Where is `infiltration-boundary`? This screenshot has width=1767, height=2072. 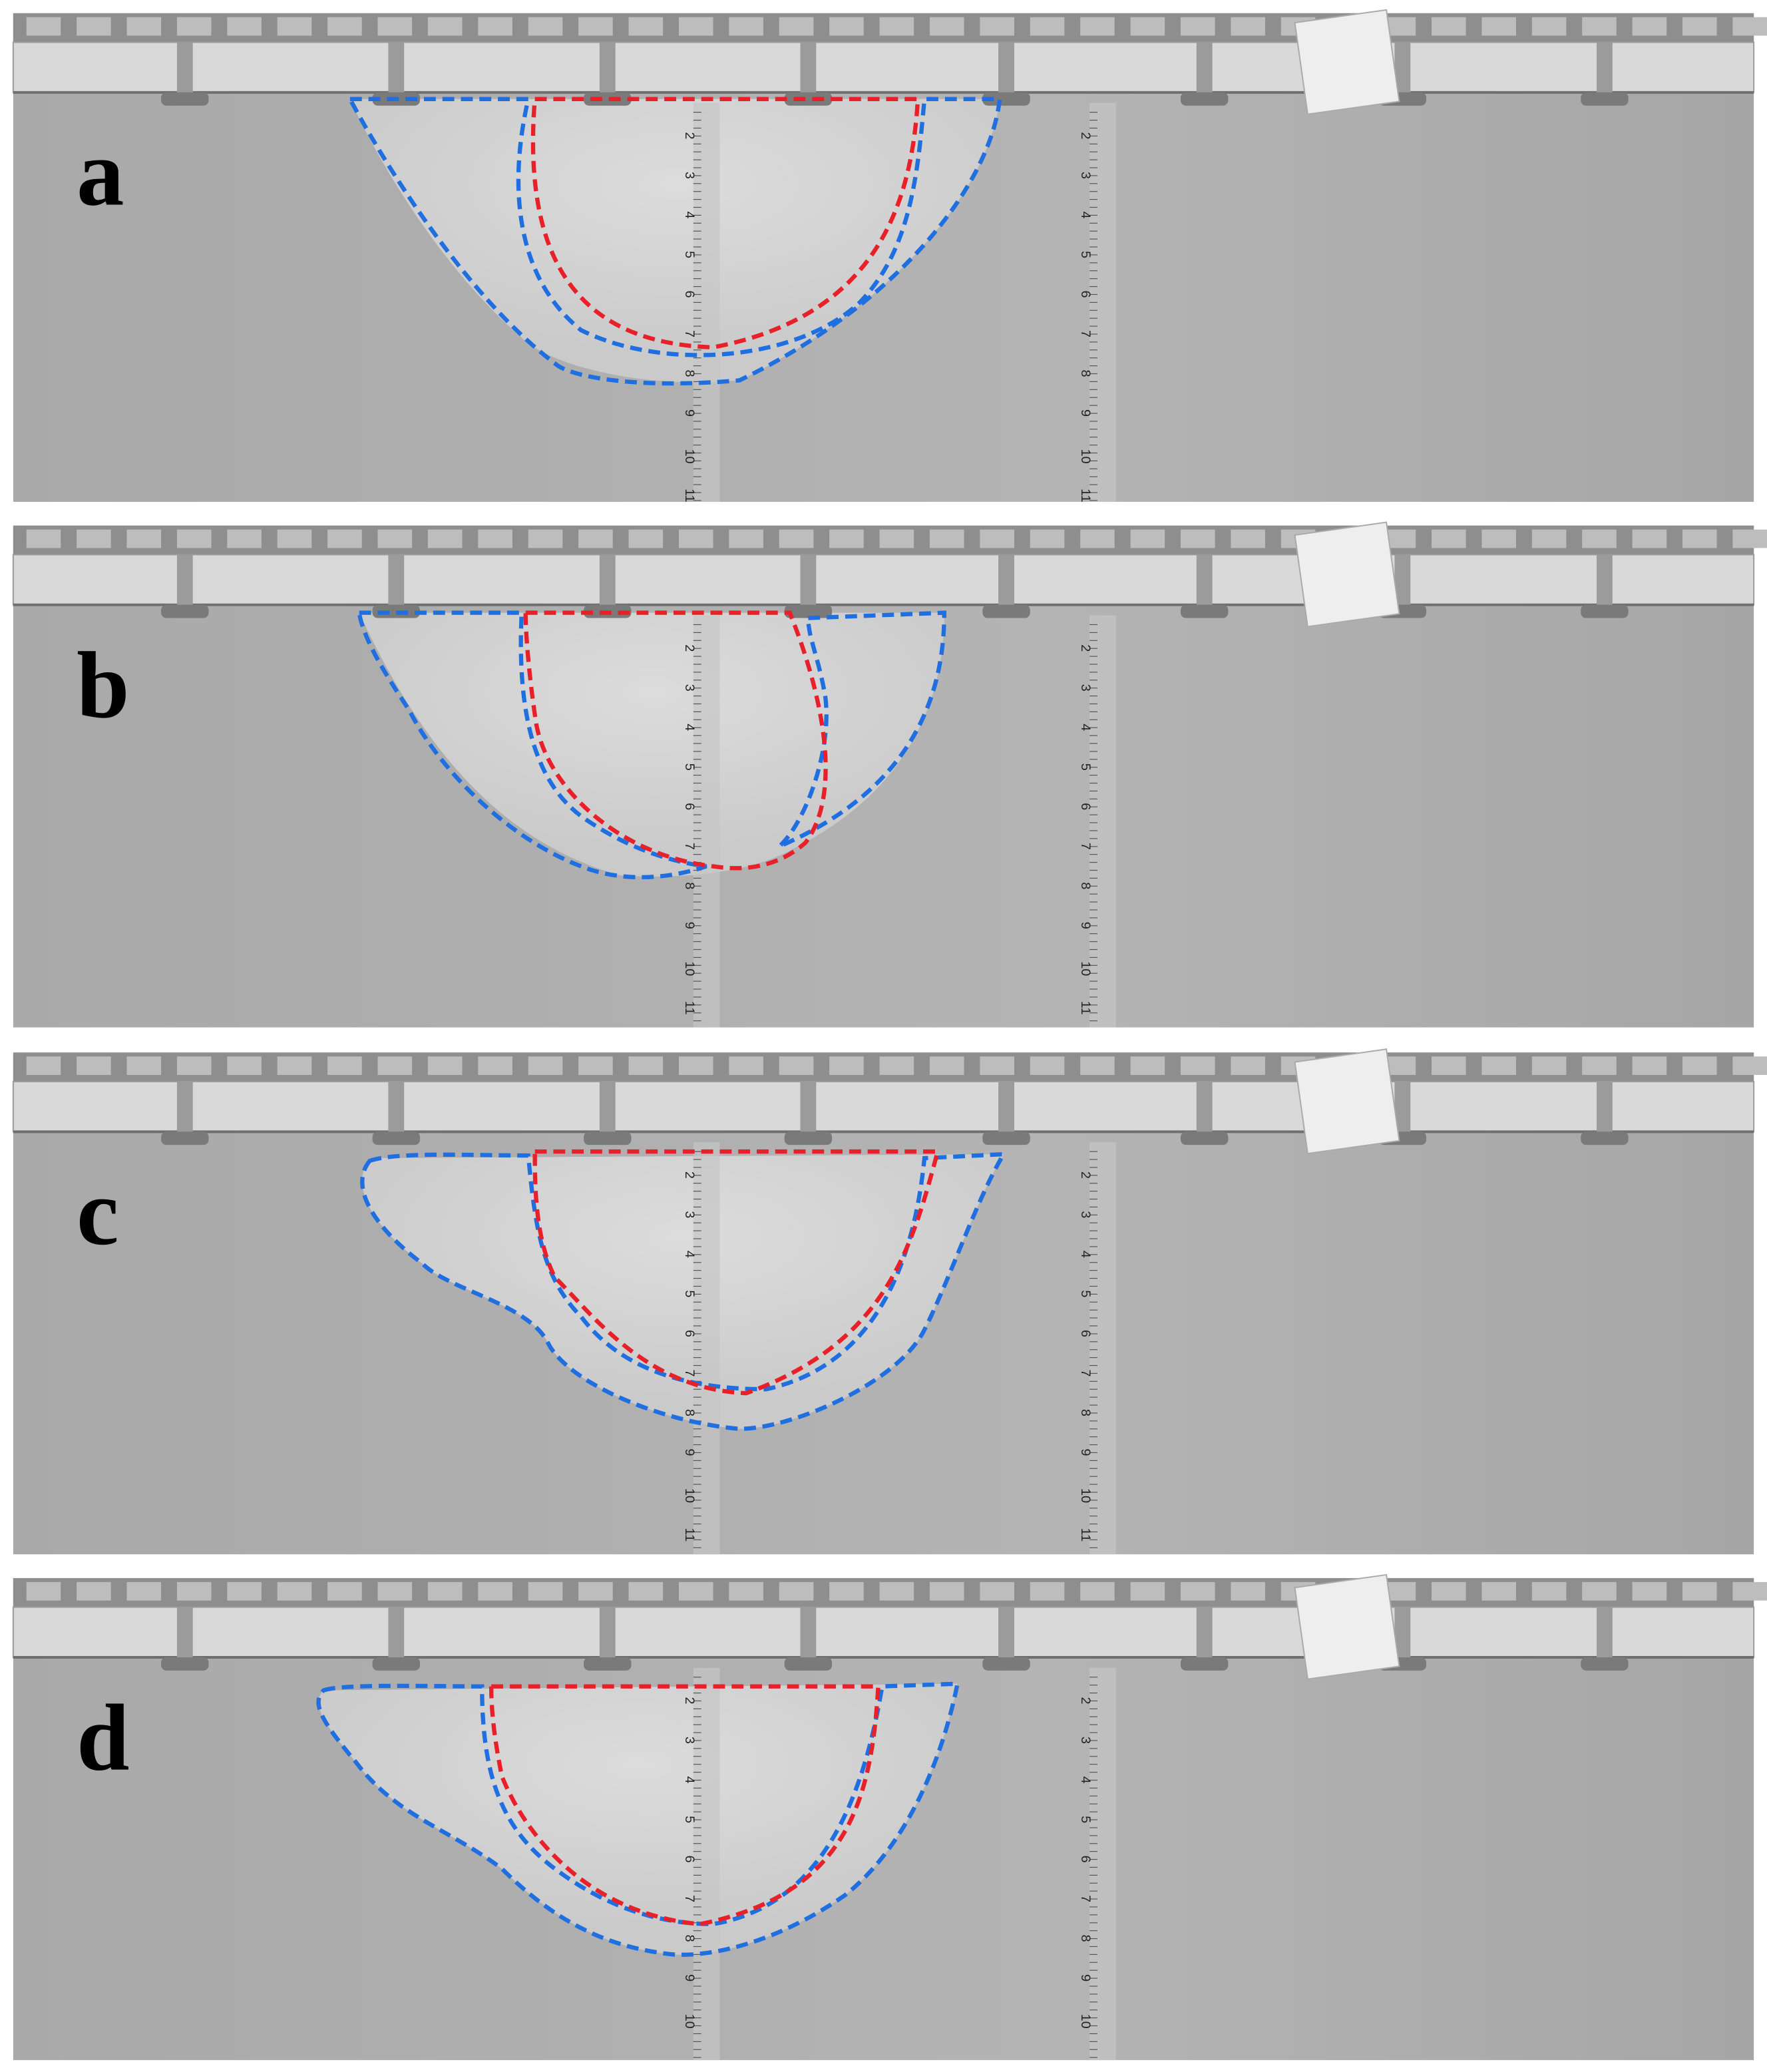 infiltration-boundary is located at coordinates (638, 1819).